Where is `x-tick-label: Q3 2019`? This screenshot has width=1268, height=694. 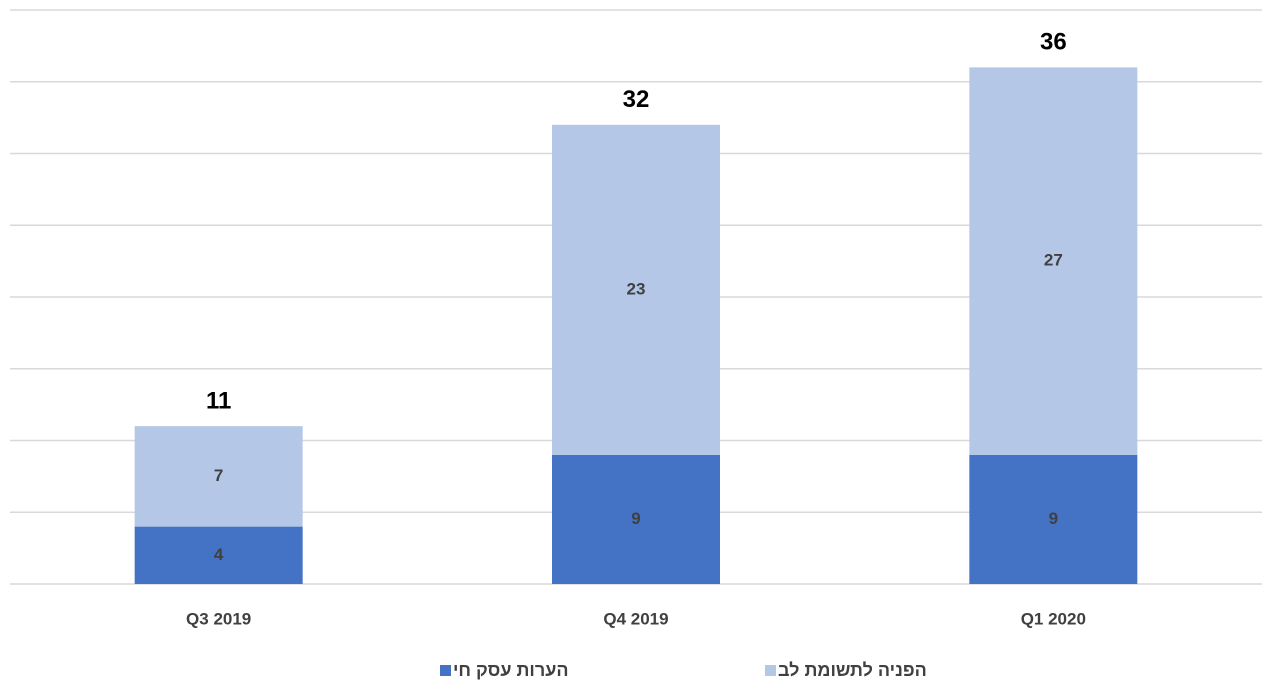 x-tick-label: Q3 2019 is located at coordinates (218, 618).